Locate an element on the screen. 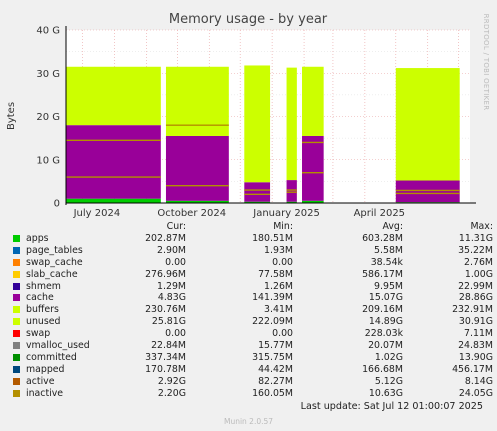  legend-series-name: swap is located at coordinates (38, 334).